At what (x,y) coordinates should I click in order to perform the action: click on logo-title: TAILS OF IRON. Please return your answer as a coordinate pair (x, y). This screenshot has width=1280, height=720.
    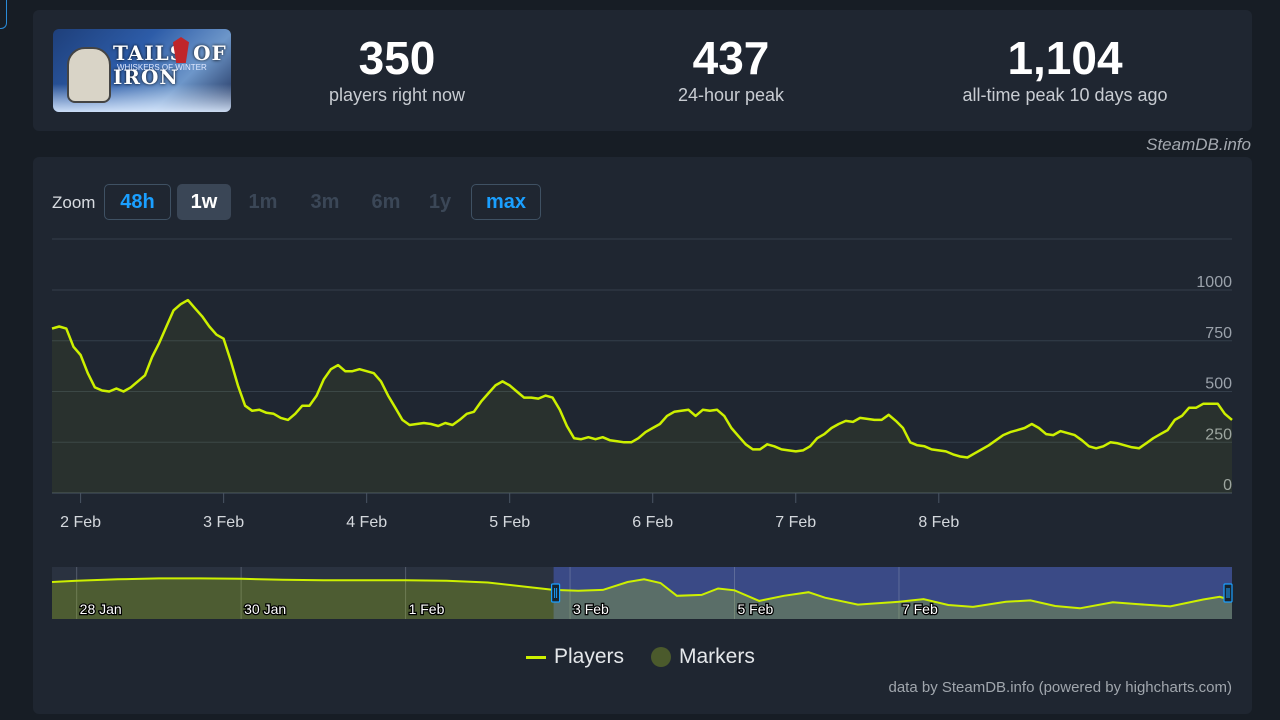
    Looking at the image, I should click on (170, 65).